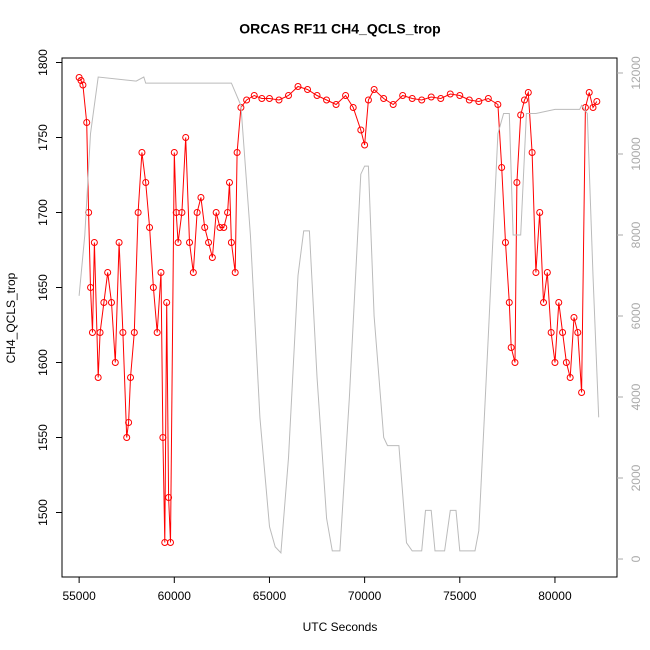 This screenshot has height=650, width=650. I want to click on y2-tick-label: 8000, so click(636, 234).